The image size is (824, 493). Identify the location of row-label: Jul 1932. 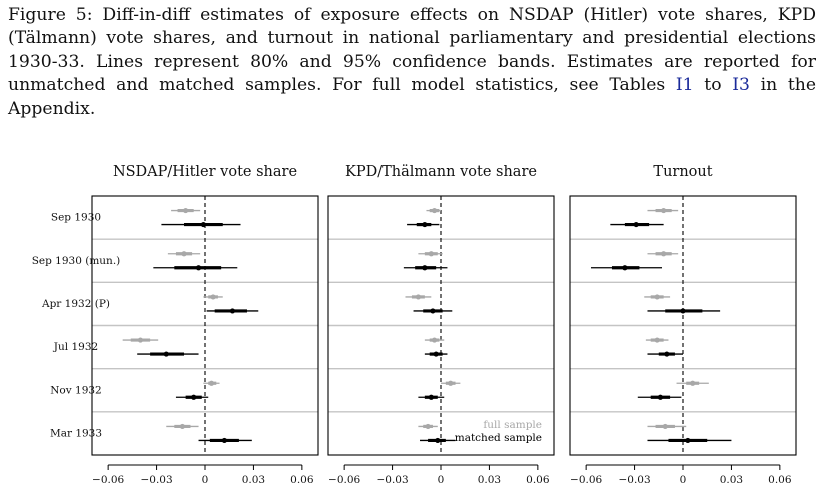
(75, 347).